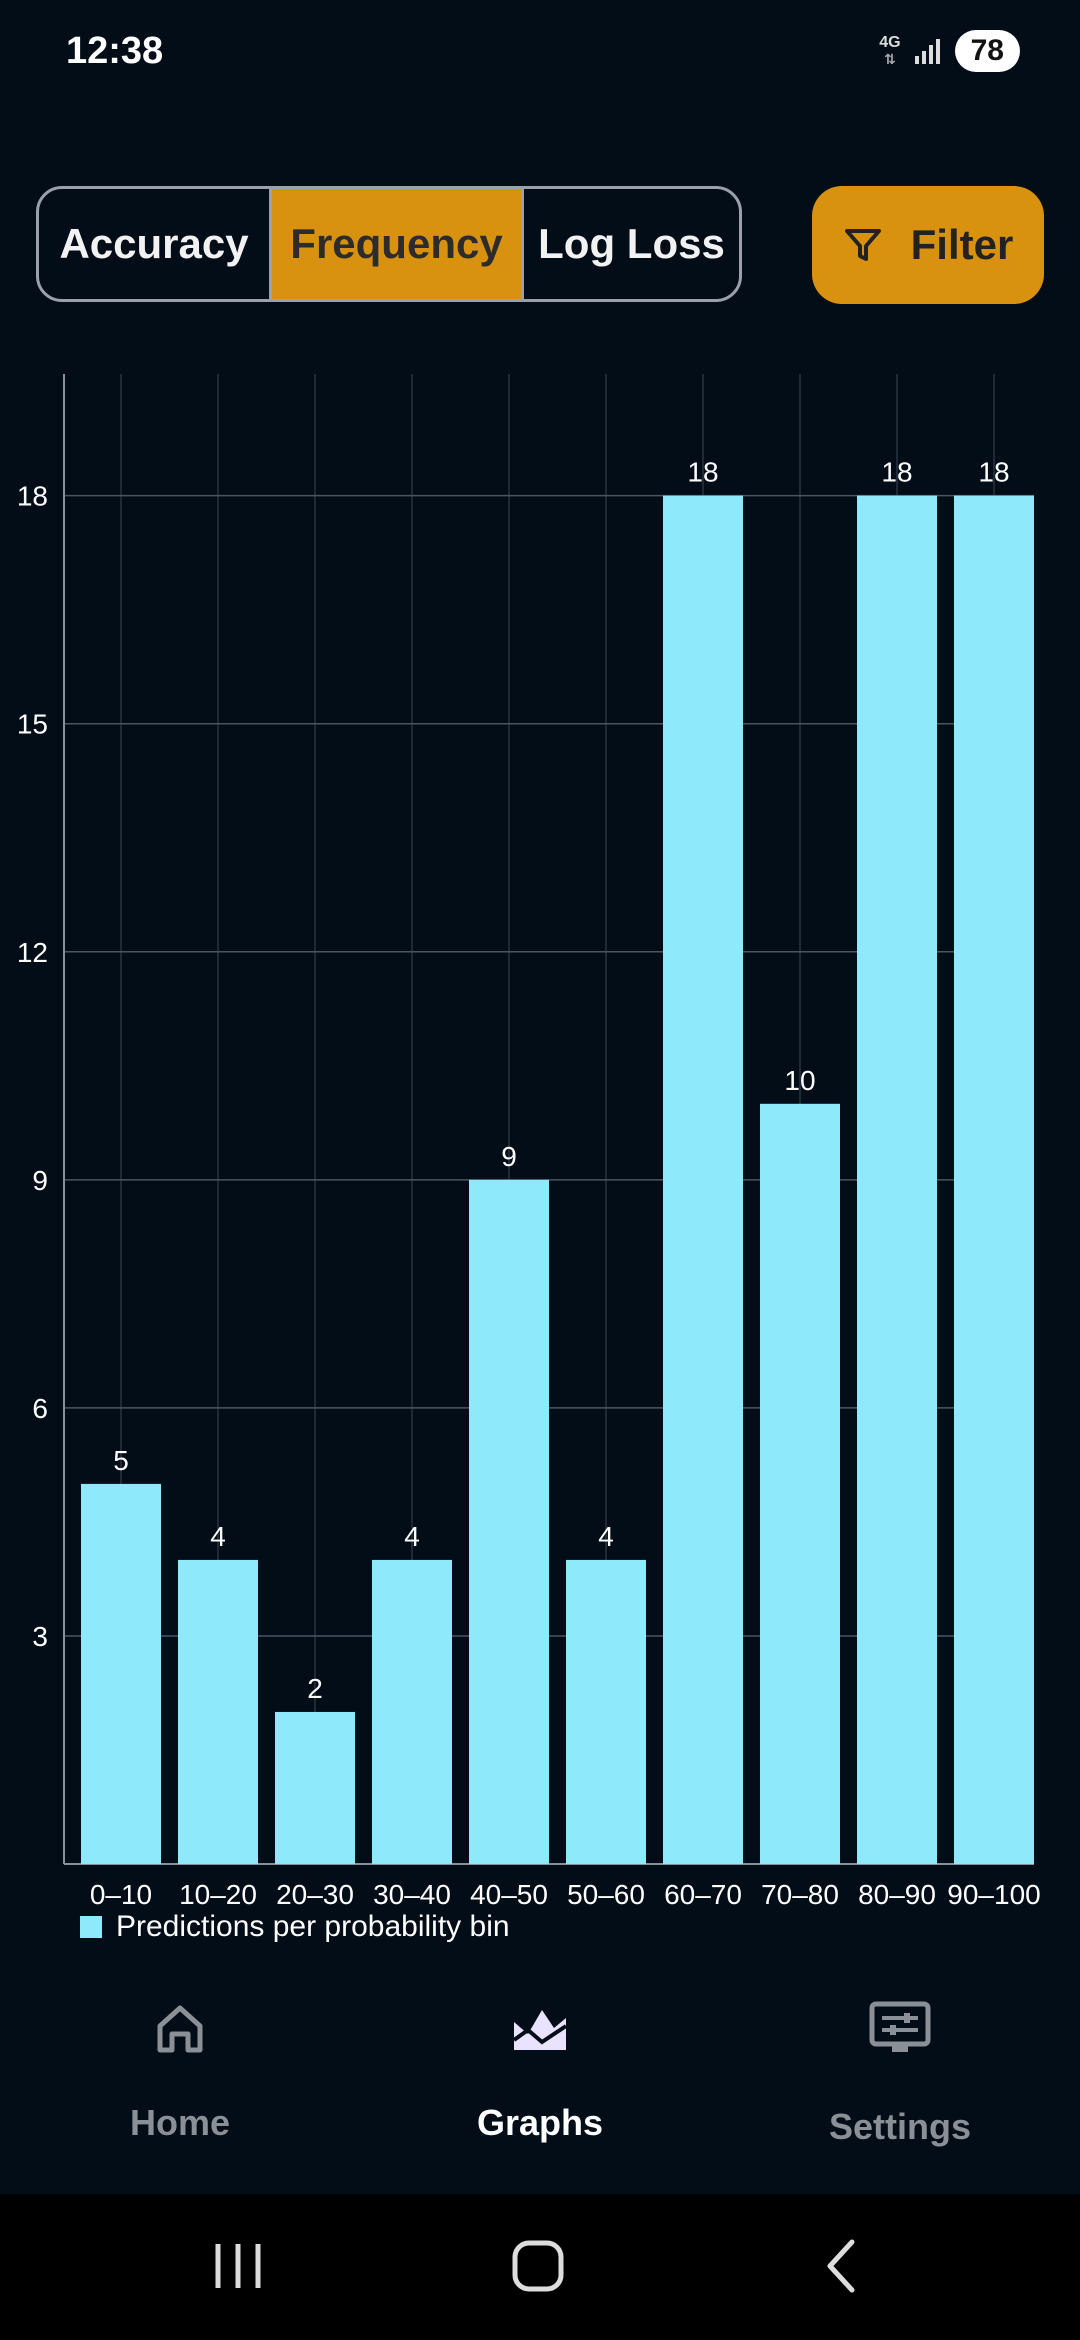 This screenshot has width=1080, height=2340. Describe the element at coordinates (890, 42) in the screenshot. I see `network-type: 4G` at that location.